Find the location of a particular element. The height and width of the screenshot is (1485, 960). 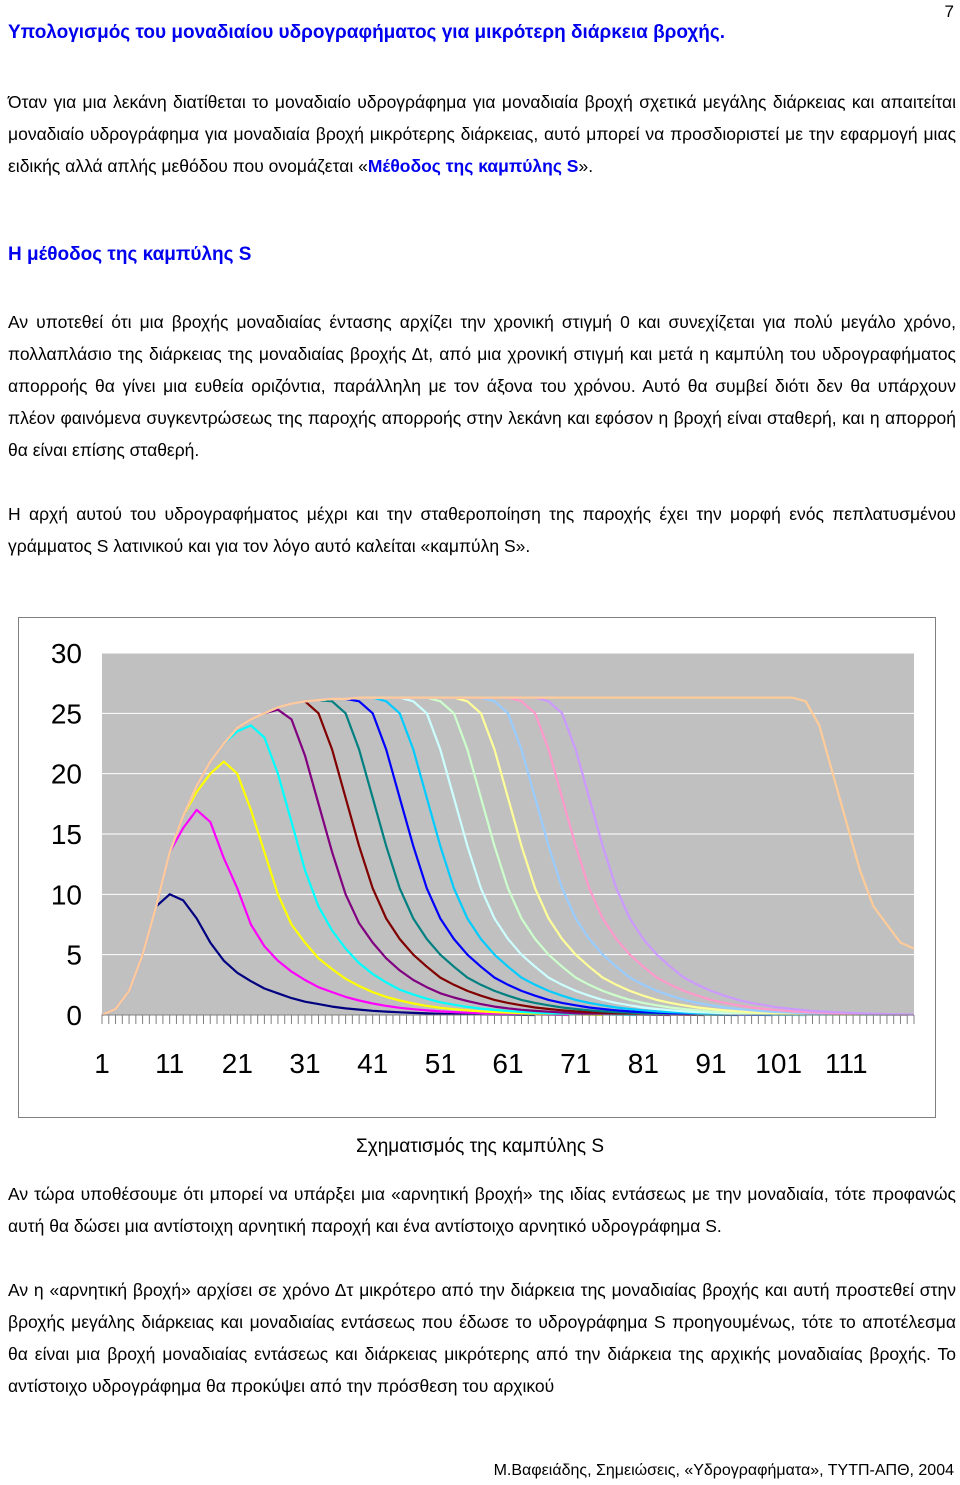

x-axis is located at coordinates (508, 1019).